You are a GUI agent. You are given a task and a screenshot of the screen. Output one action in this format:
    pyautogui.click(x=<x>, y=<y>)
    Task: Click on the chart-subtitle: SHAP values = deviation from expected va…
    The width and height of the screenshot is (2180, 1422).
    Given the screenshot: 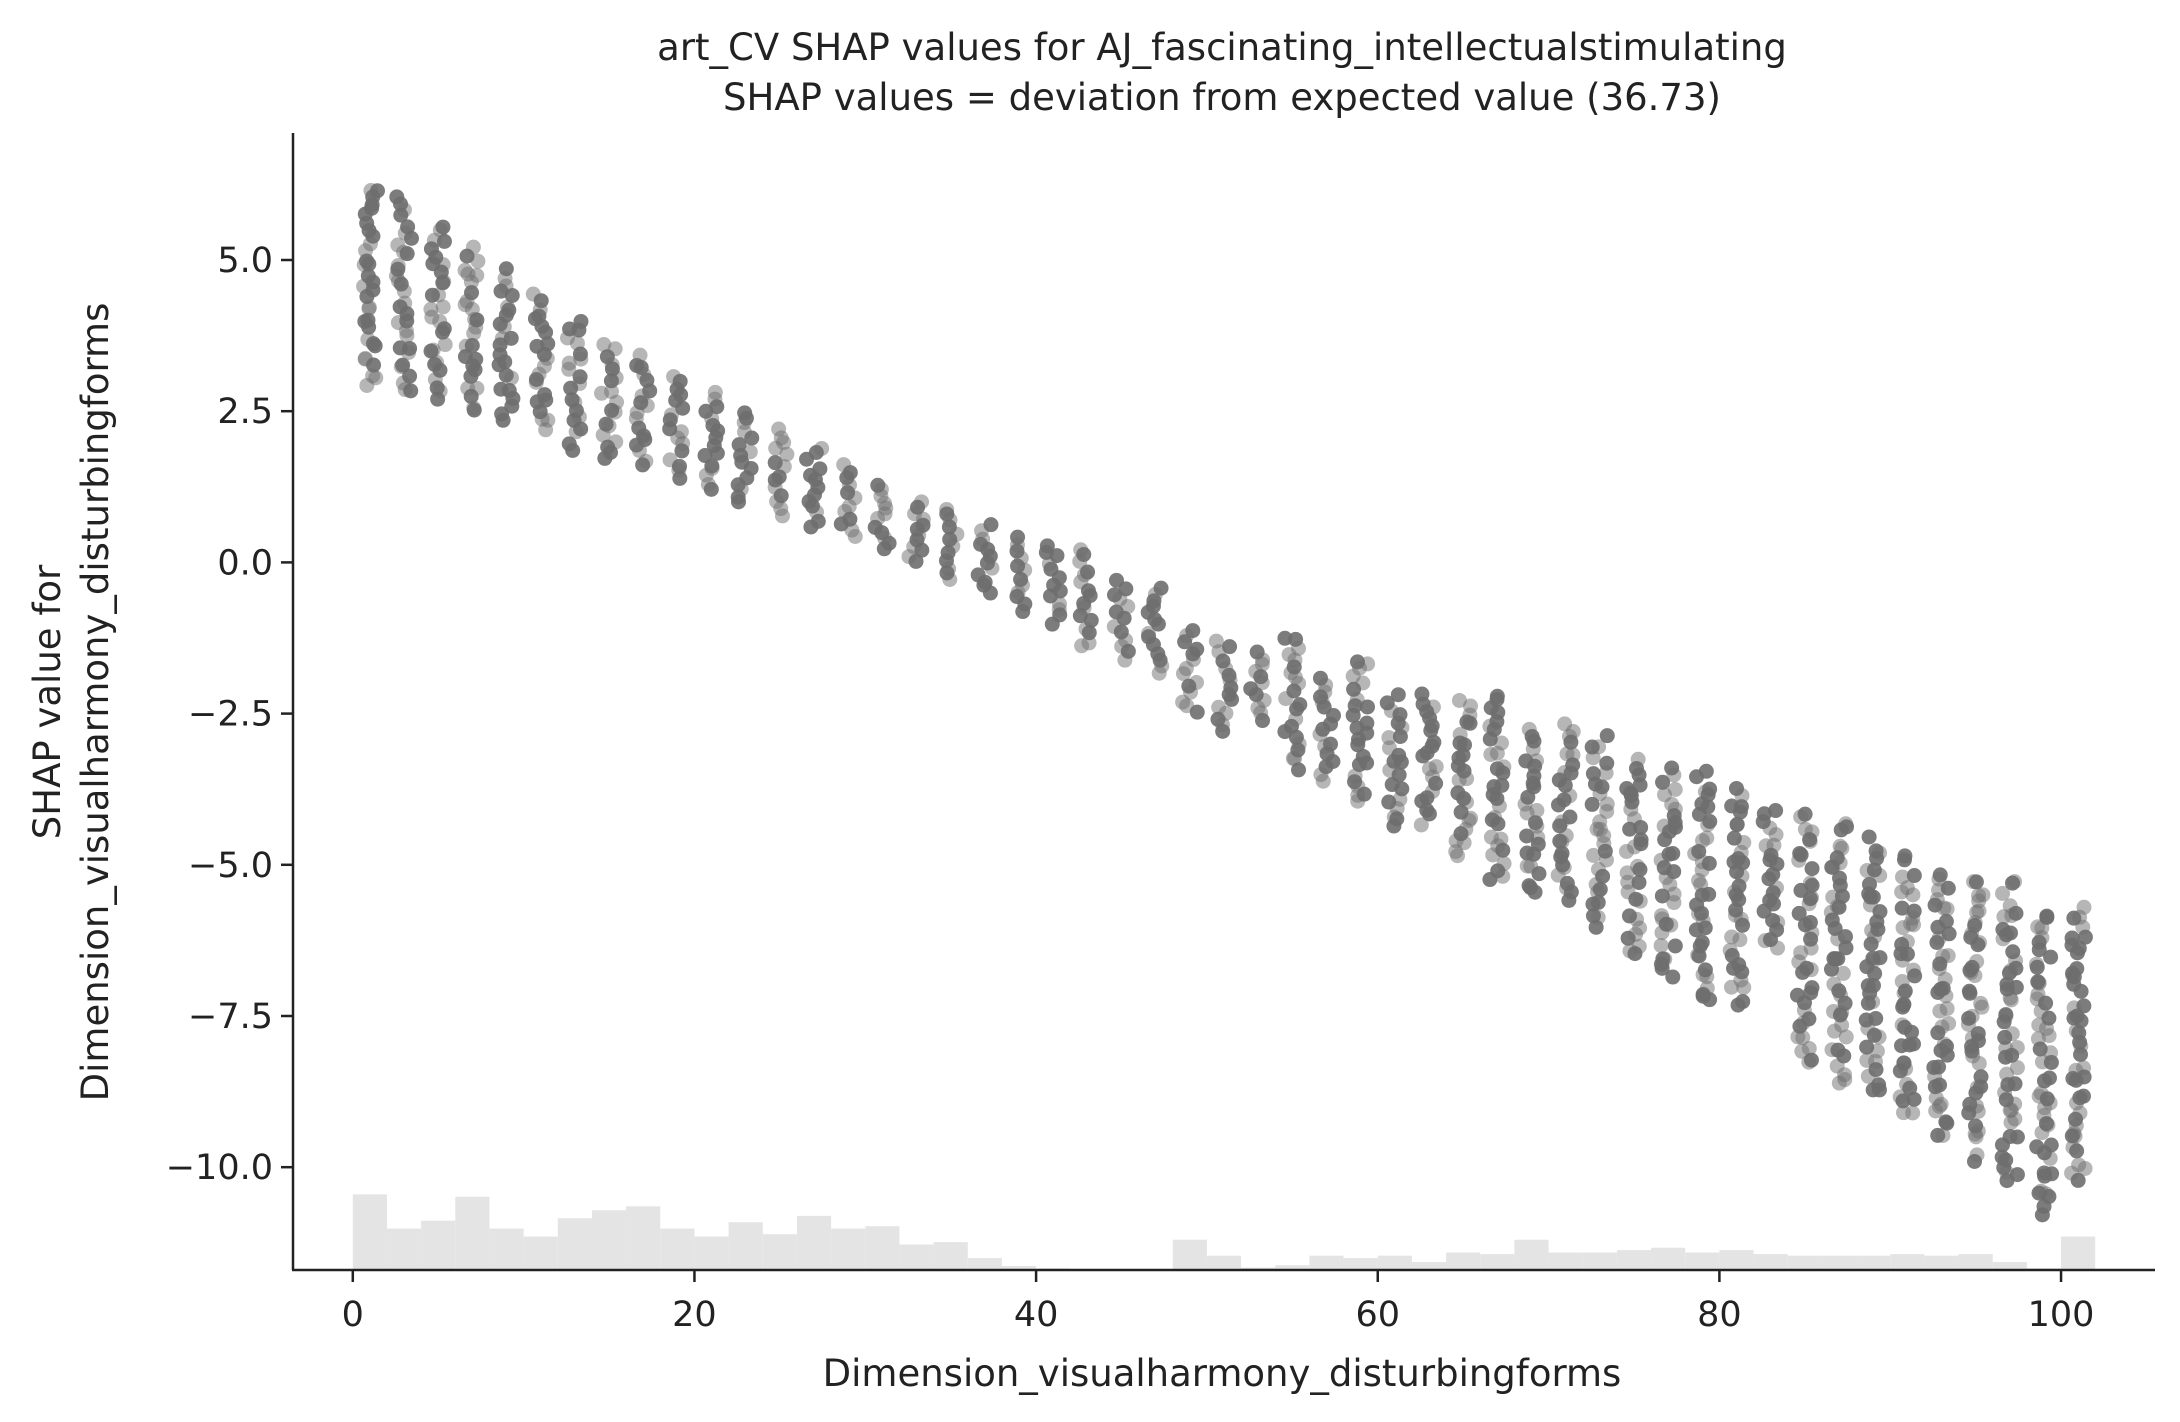 What is the action you would take?
    pyautogui.click(x=1222, y=97)
    